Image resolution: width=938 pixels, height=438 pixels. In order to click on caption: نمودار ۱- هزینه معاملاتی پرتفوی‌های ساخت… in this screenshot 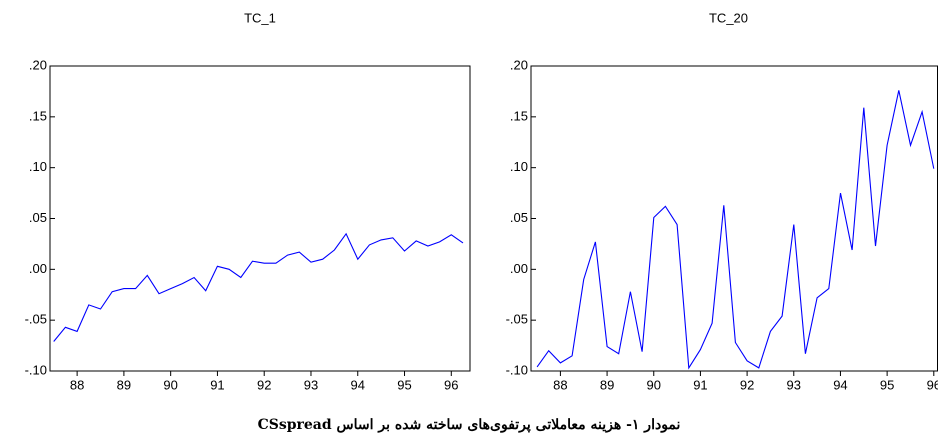, I will do `click(469, 425)`.